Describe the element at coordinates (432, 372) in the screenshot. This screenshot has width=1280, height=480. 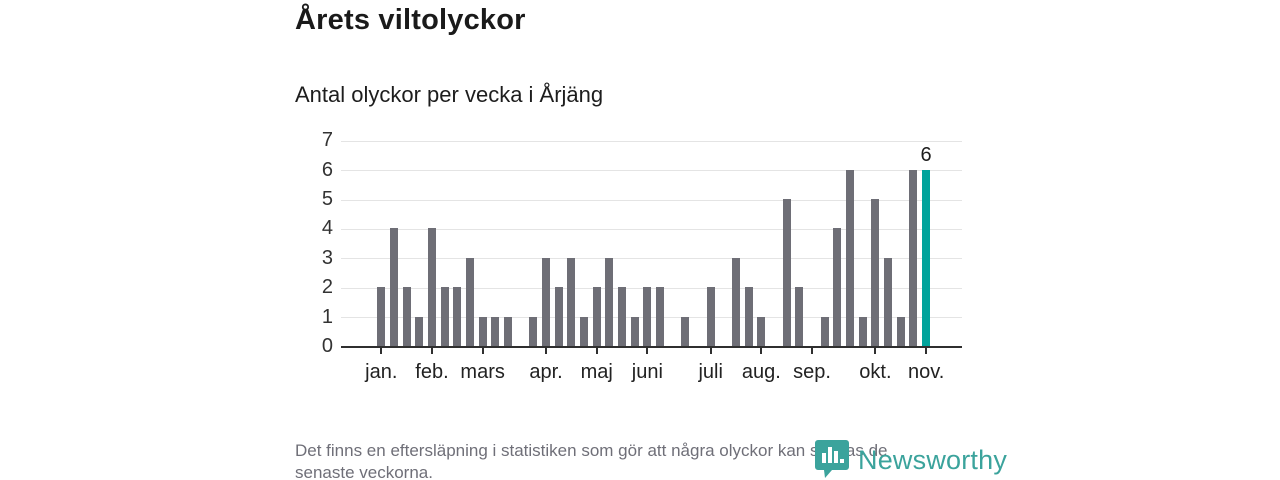
I see `x-axis-month-label: feb.` at that location.